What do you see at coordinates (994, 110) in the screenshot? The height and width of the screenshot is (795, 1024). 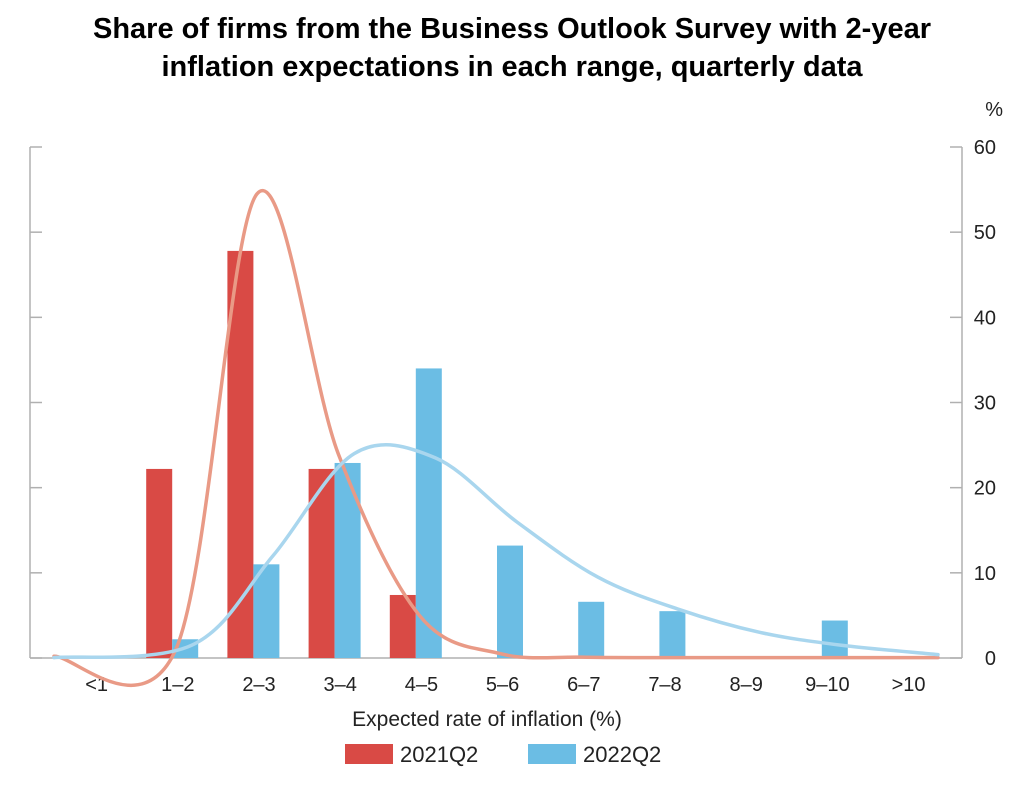 I see `y-unit-label: %` at bounding box center [994, 110].